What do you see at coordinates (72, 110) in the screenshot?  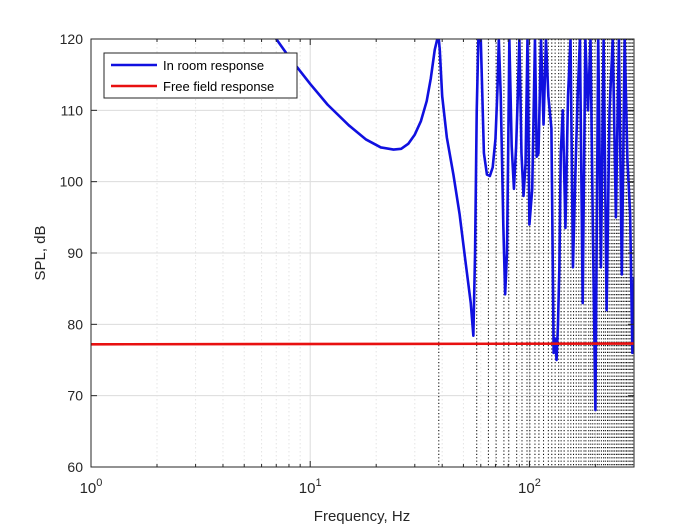 I see `y-tick-label: 110` at bounding box center [72, 110].